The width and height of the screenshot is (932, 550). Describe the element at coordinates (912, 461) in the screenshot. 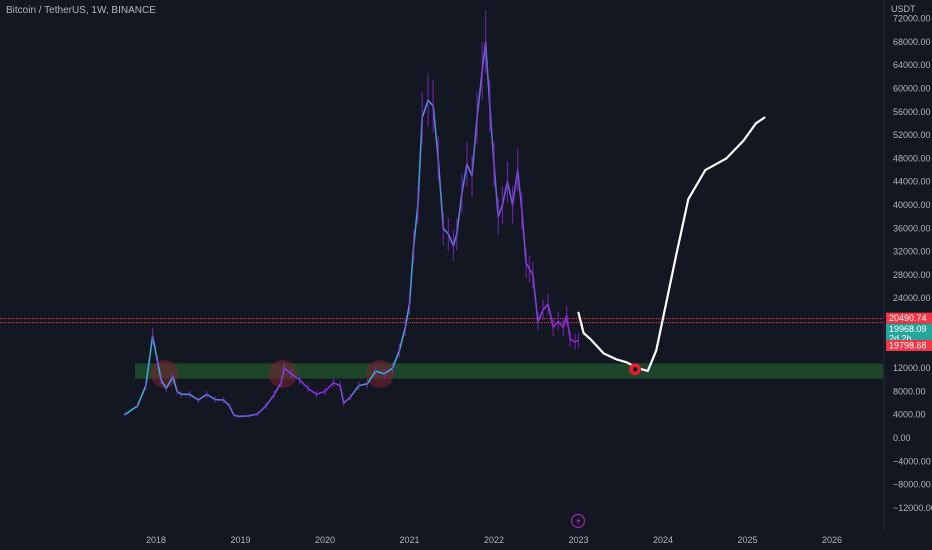

I see `y-tick-label: −4000.00` at that location.